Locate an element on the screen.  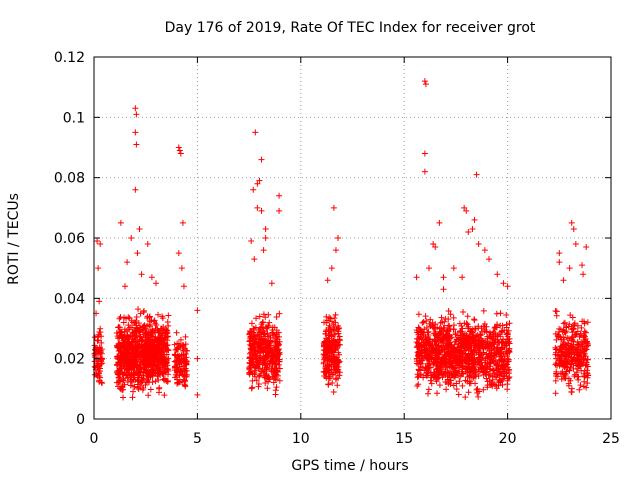
y-axis-label: ROTI / TECUs is located at coordinates (14, 239).